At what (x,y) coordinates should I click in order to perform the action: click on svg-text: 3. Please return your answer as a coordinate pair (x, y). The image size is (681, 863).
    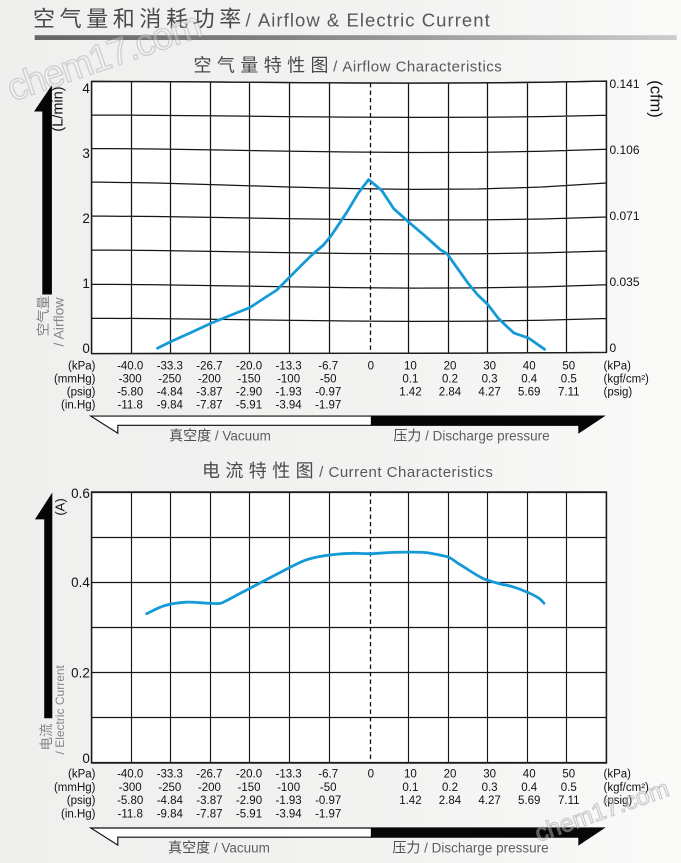
    Looking at the image, I should click on (85, 153).